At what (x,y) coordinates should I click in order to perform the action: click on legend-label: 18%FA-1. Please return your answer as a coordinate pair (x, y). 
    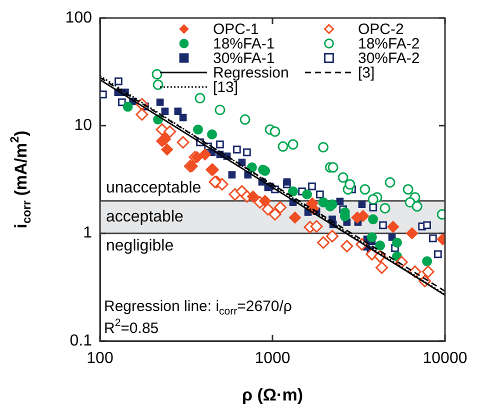
    Looking at the image, I should click on (244, 44).